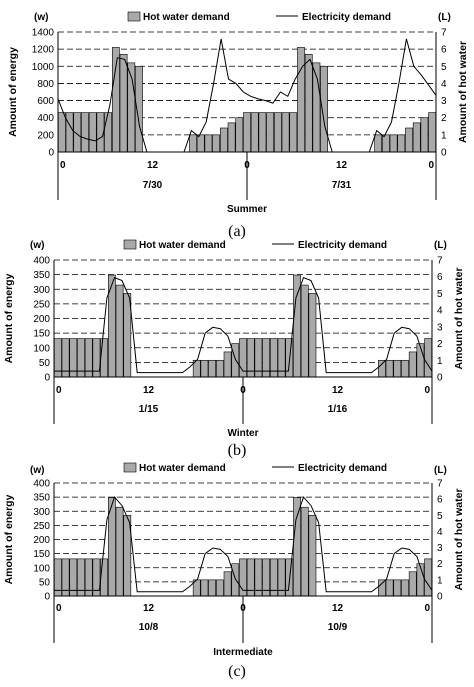  I want to click on season-label: Summer, so click(247, 209).